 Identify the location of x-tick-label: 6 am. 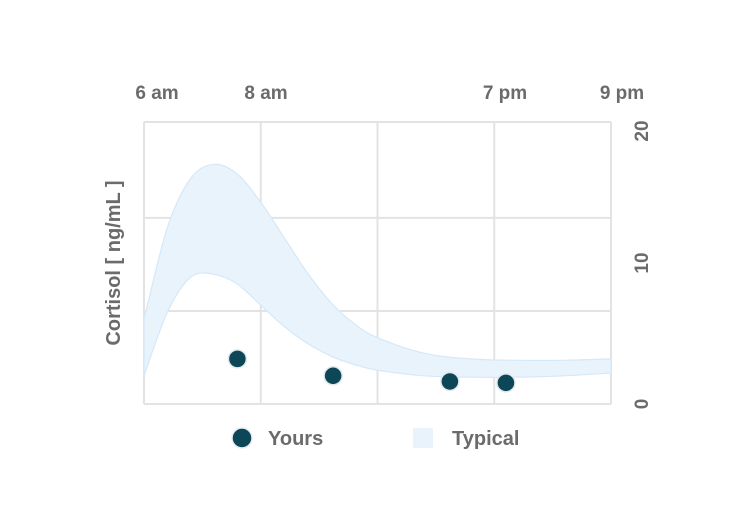
(156, 93).